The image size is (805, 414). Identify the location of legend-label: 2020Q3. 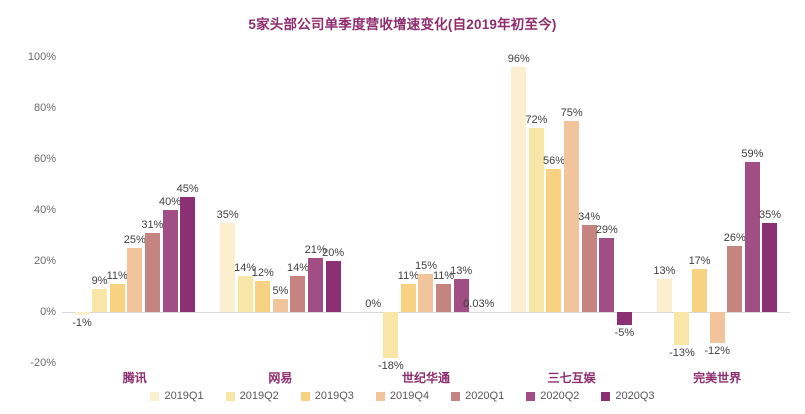
(635, 396).